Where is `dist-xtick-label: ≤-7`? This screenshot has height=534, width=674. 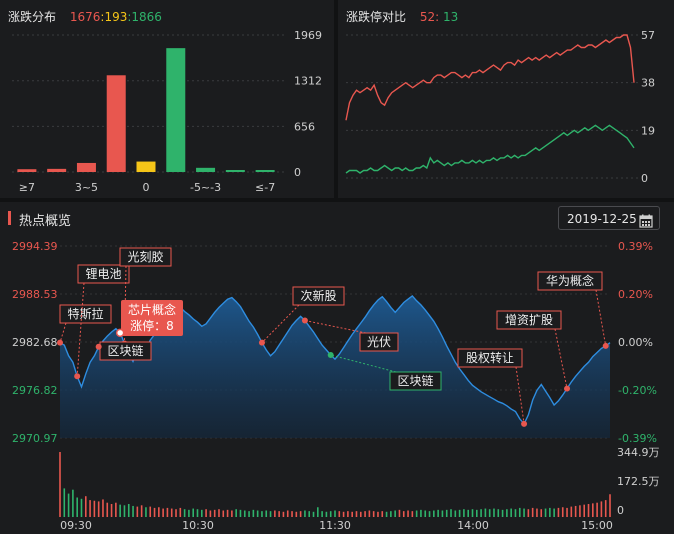 dist-xtick-label: ≤-7 is located at coordinates (265, 187).